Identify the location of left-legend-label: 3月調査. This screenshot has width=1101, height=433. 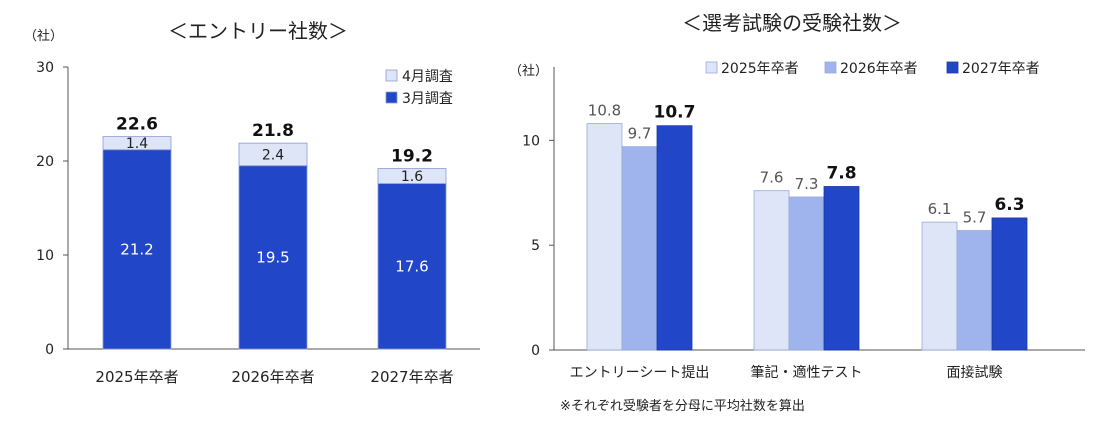
(427, 99).